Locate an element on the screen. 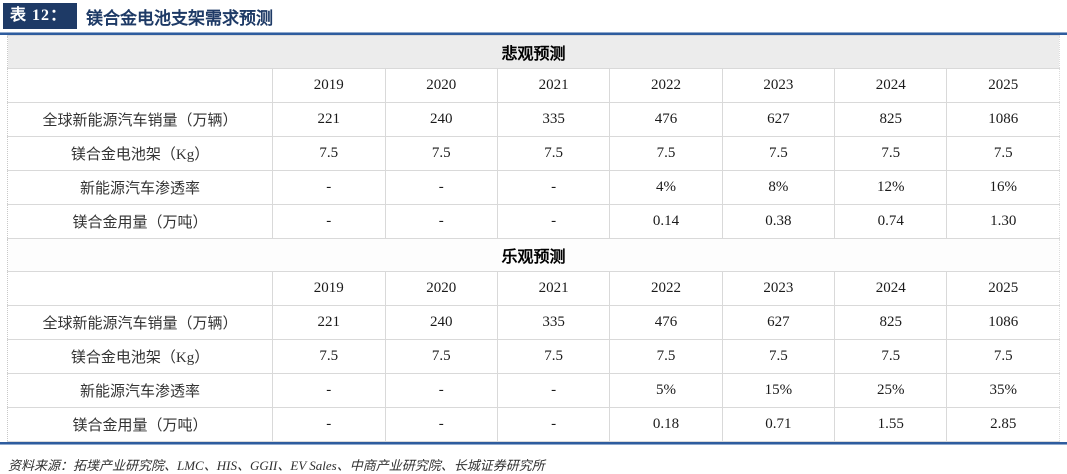 The width and height of the screenshot is (1067, 474). value-cell: 8% is located at coordinates (778, 187).